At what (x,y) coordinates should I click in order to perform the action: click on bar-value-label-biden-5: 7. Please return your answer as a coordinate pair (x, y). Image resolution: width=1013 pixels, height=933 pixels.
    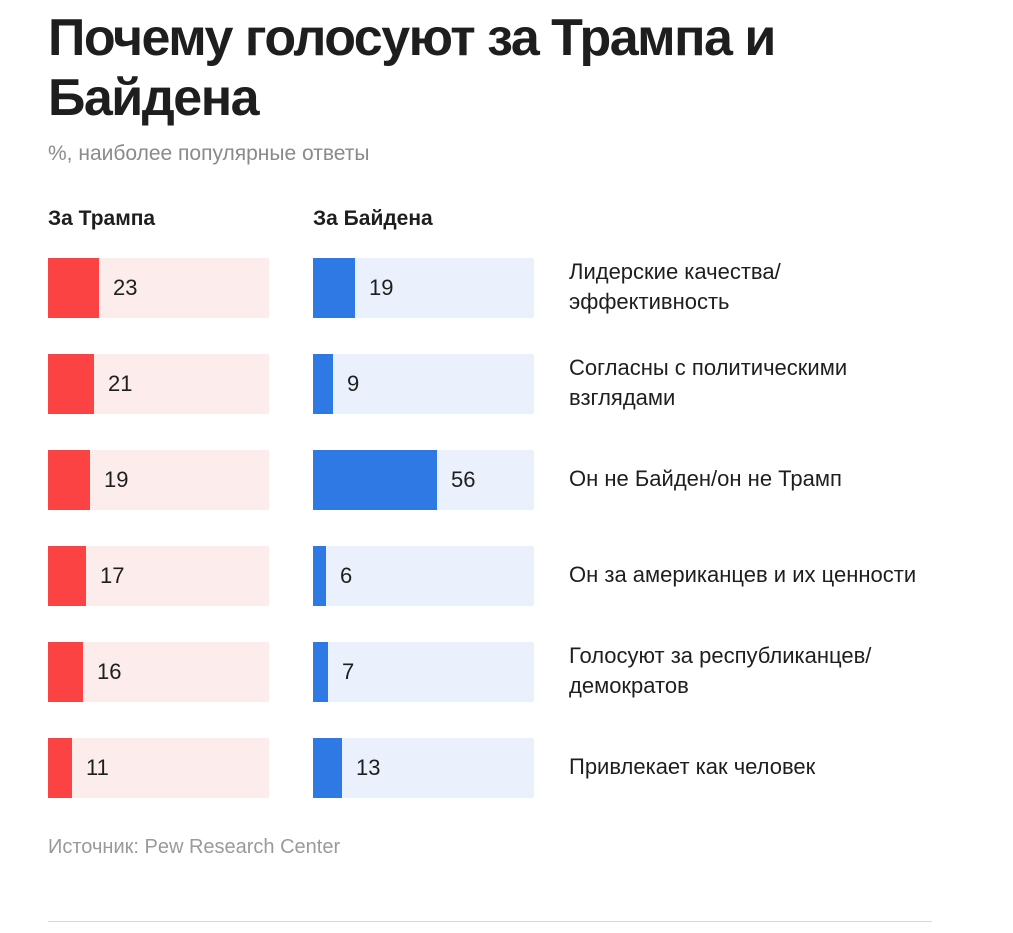
    Looking at the image, I should click on (348, 671).